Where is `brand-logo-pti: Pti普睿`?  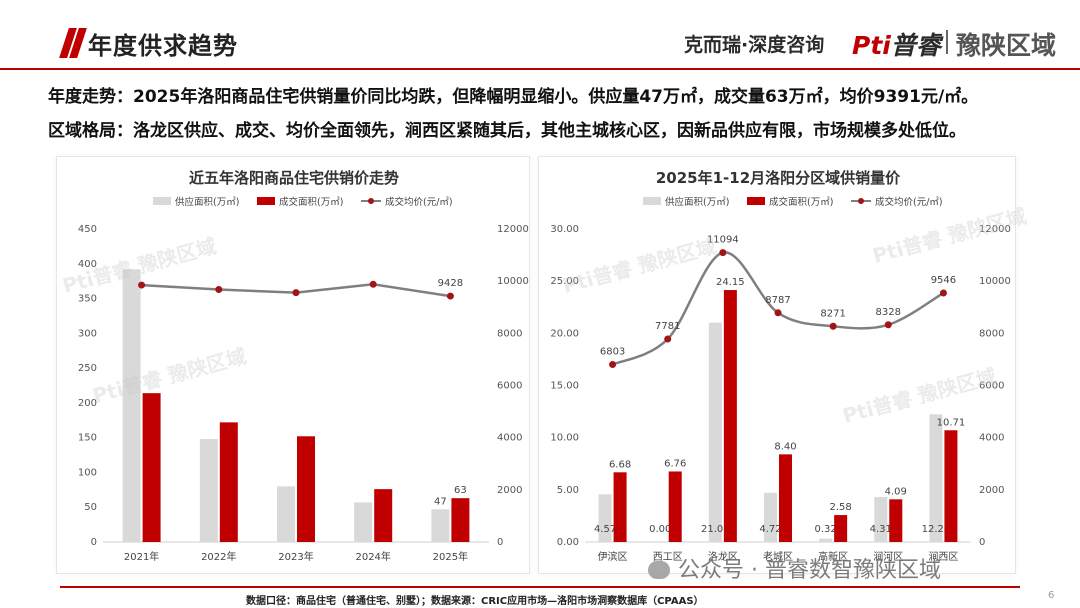 brand-logo-pti: Pti普睿 is located at coordinates (896, 44).